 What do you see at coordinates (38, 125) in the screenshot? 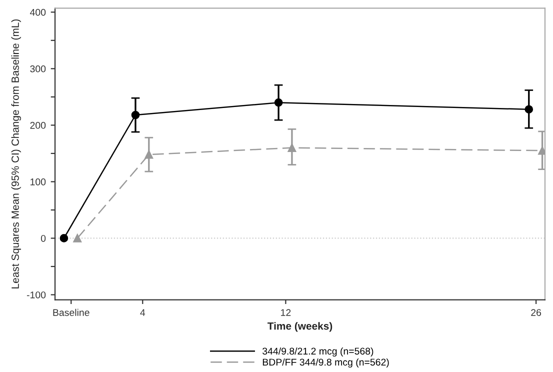
I see `y-tick-label: 200` at bounding box center [38, 125].